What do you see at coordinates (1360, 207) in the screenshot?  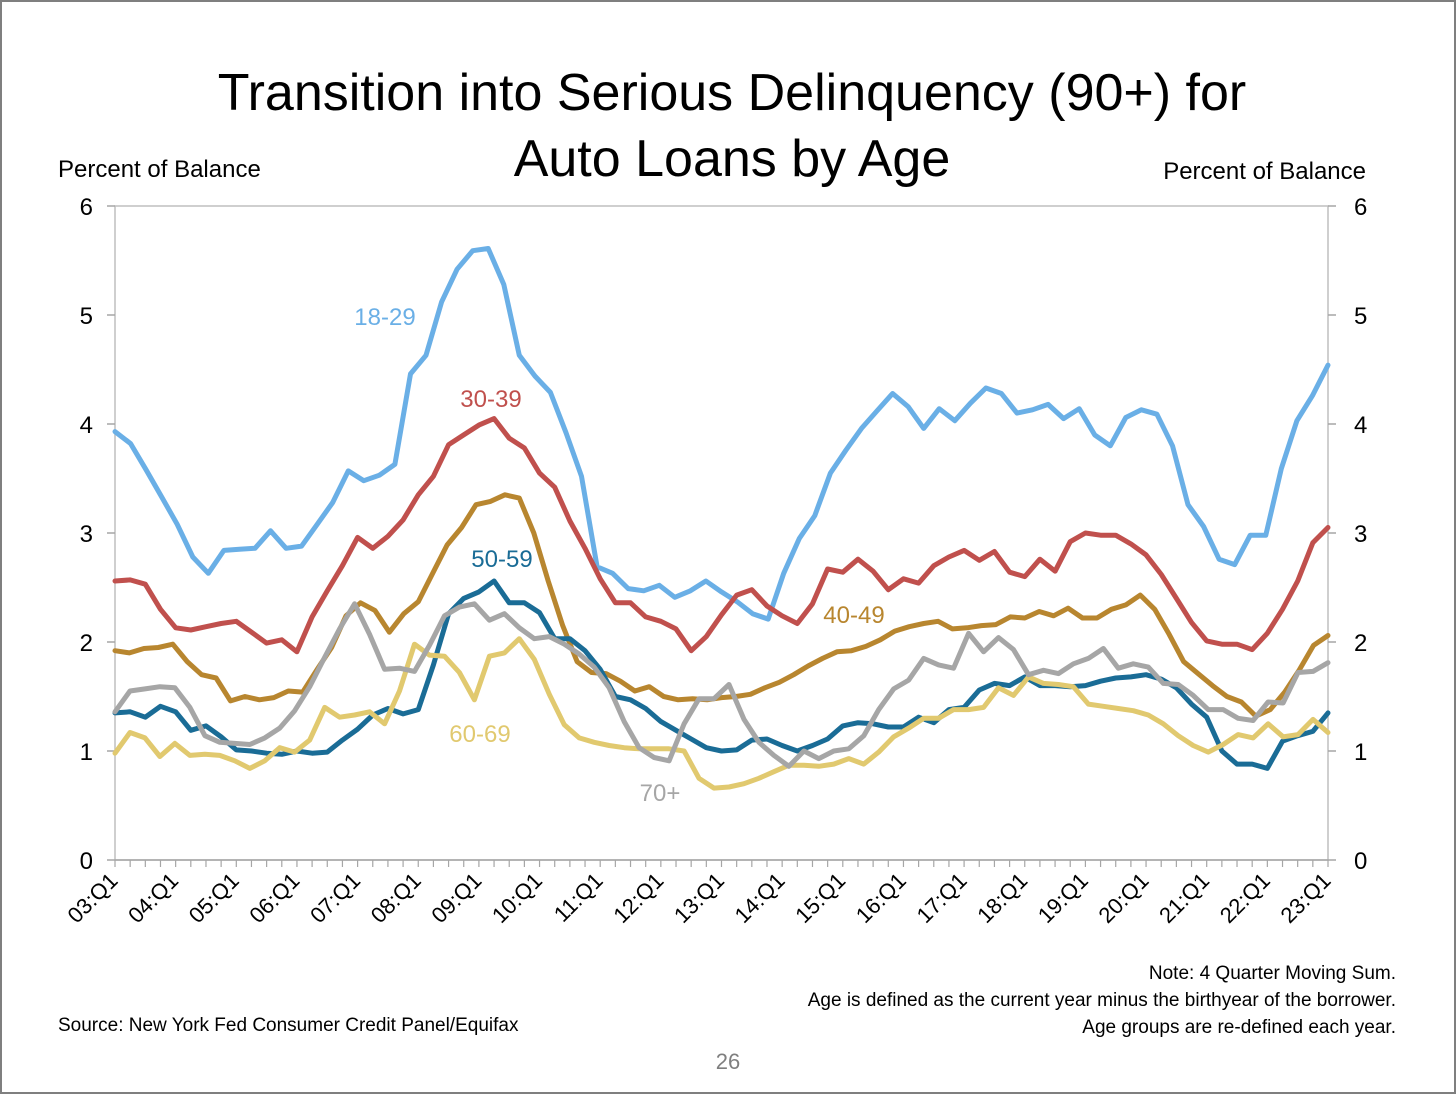 I see `y-tick-label-right: 6` at bounding box center [1360, 207].